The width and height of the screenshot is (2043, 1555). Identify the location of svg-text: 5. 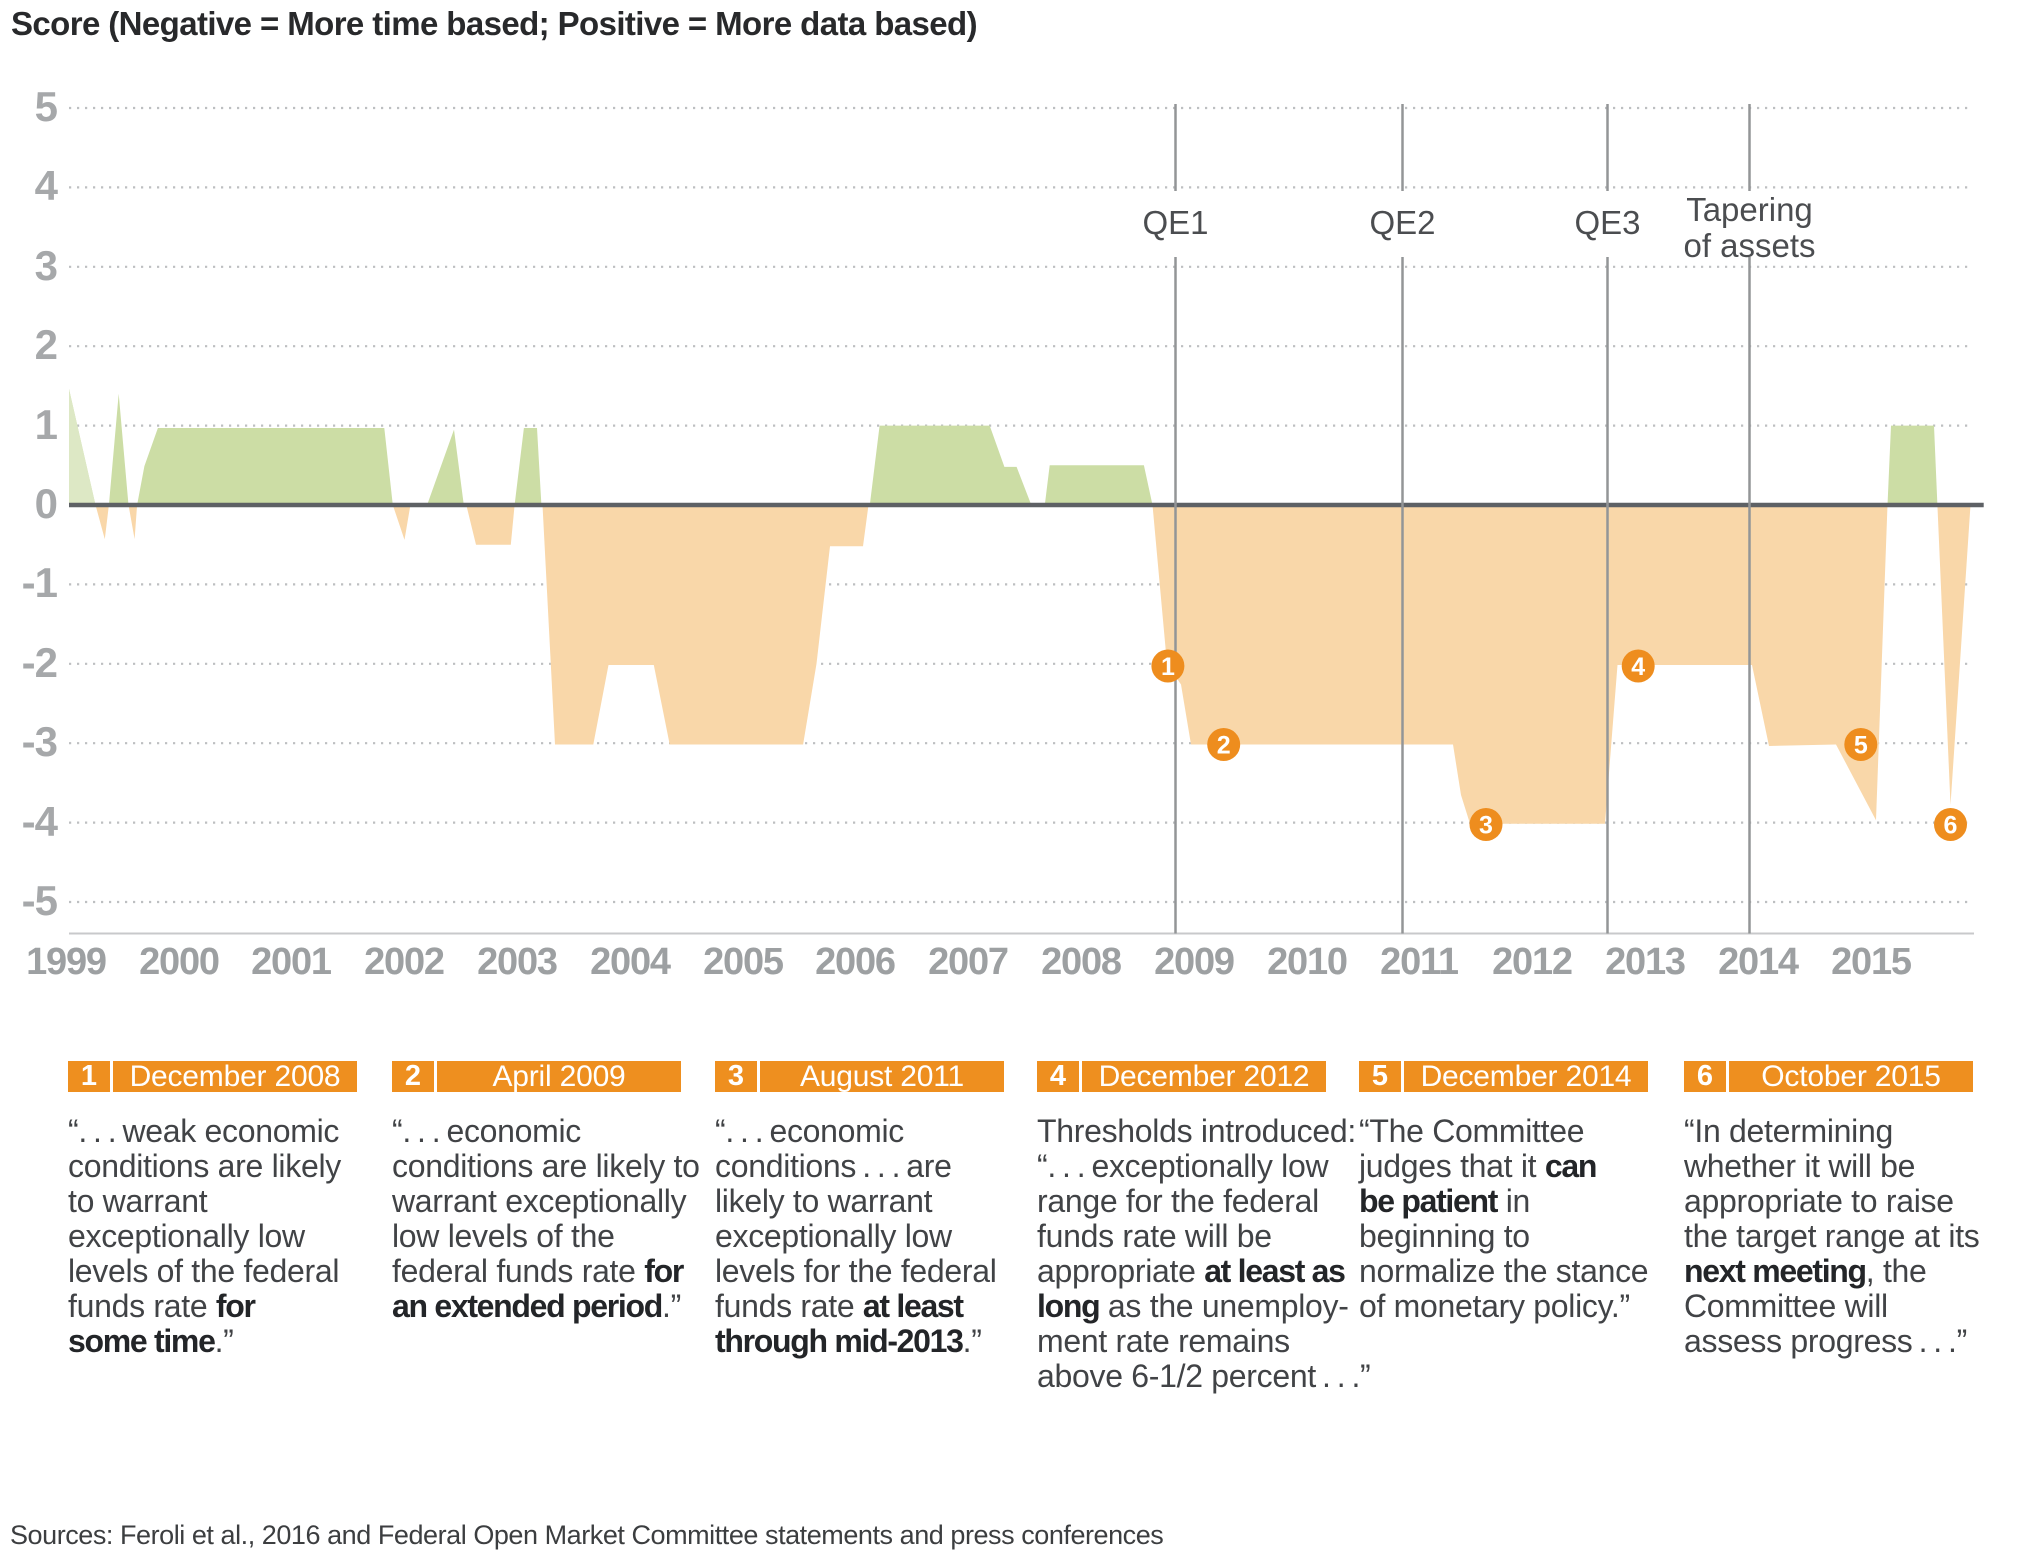
(1861, 746).